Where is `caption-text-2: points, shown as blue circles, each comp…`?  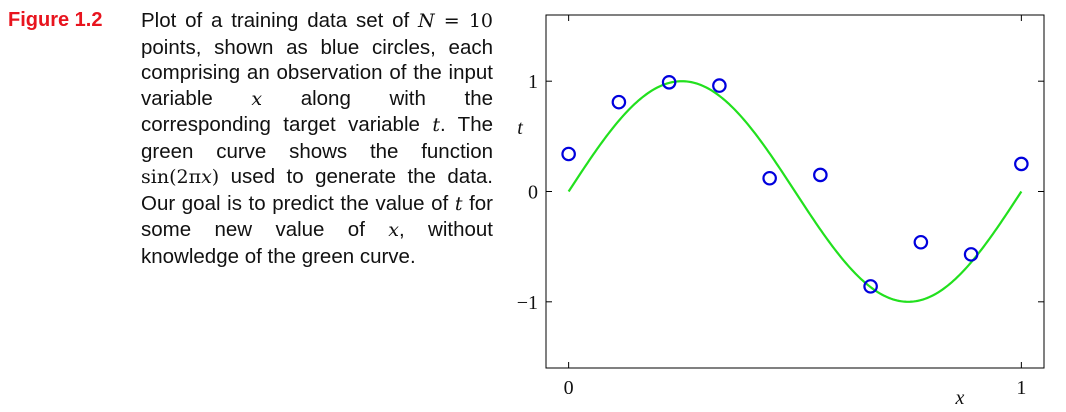
caption-text-2: points, shown as blue circles, each comp… is located at coordinates (317, 72).